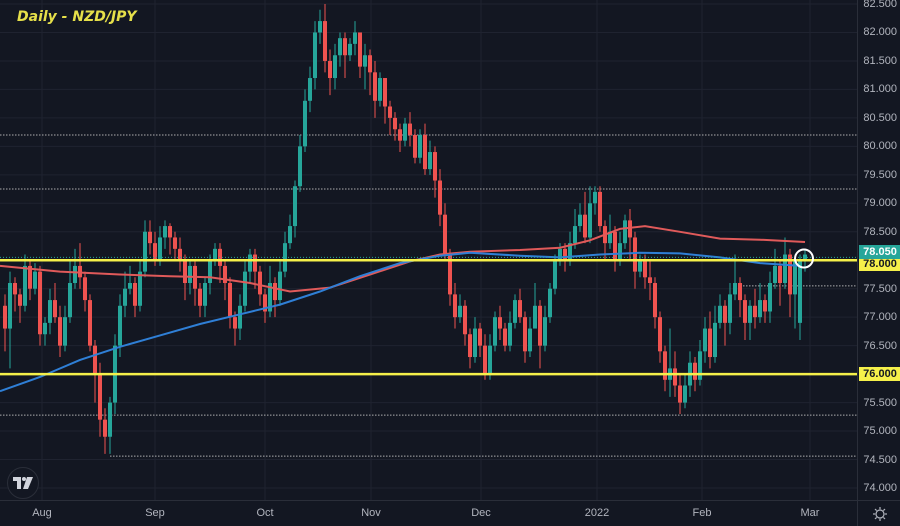  What do you see at coordinates (597, 513) in the screenshot?
I see `time-tick-label: 2022` at bounding box center [597, 513].